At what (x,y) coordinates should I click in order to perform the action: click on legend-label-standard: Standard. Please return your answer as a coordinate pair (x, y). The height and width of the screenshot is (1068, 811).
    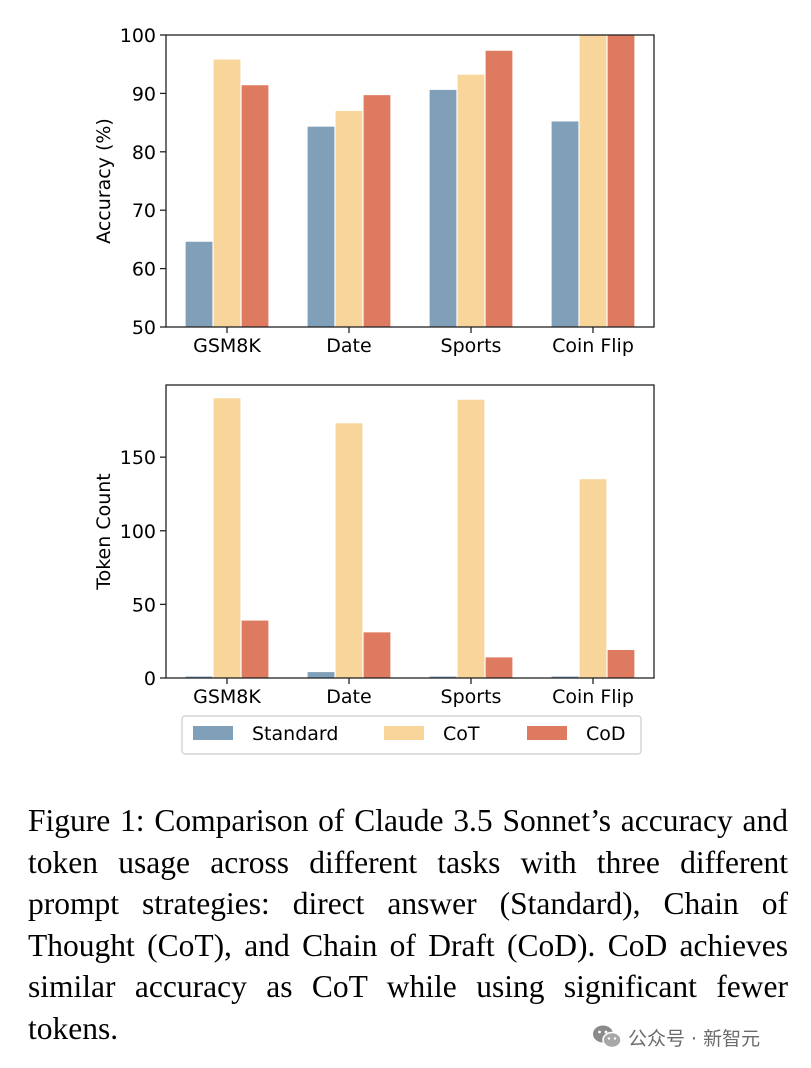
    Looking at the image, I should click on (295, 734).